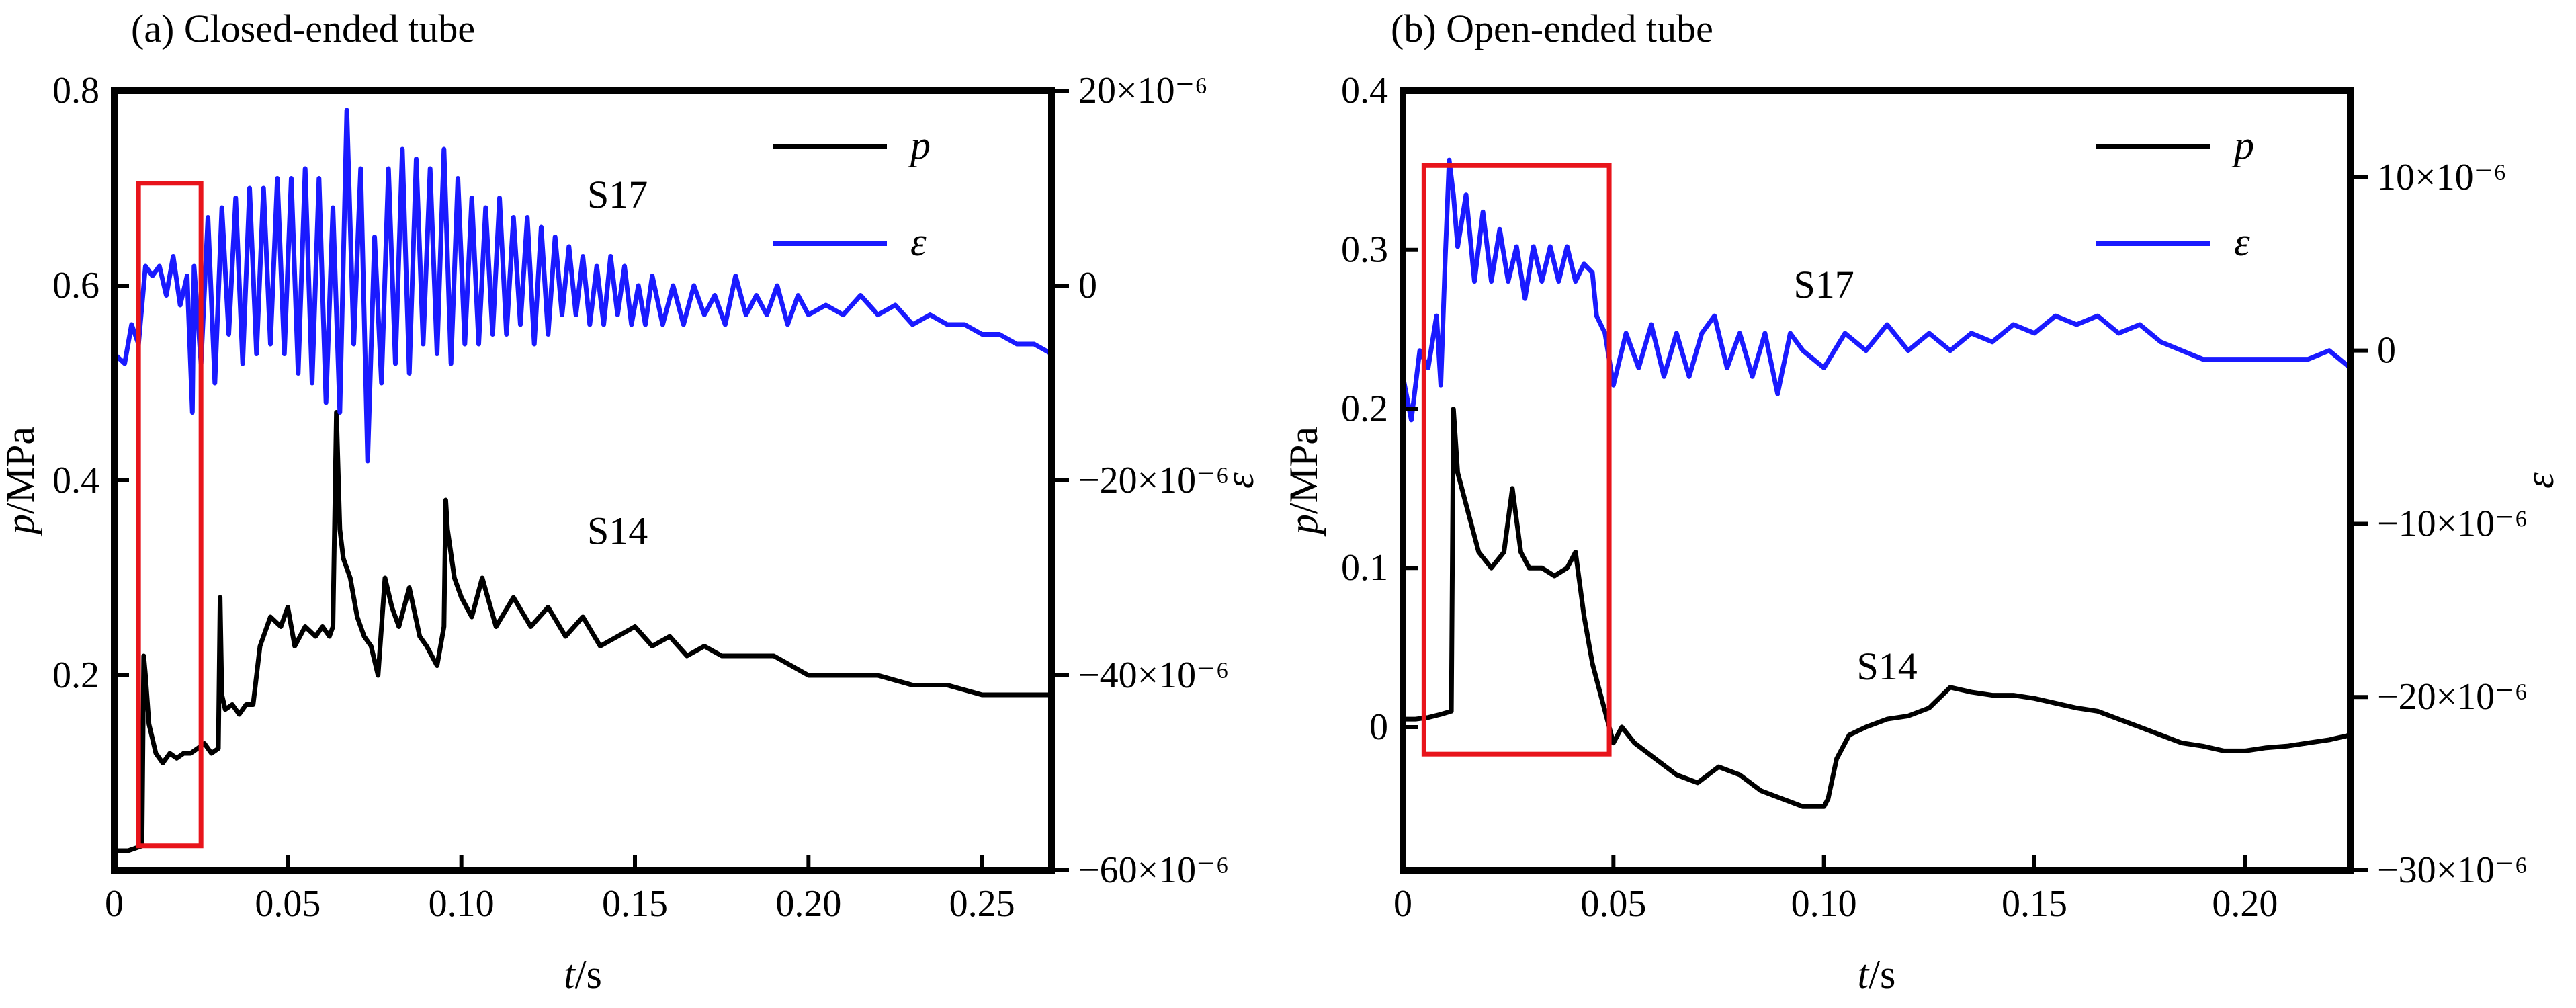  Describe the element at coordinates (1239, 481) in the screenshot. I see `y2-axis-label-a: ε` at that location.